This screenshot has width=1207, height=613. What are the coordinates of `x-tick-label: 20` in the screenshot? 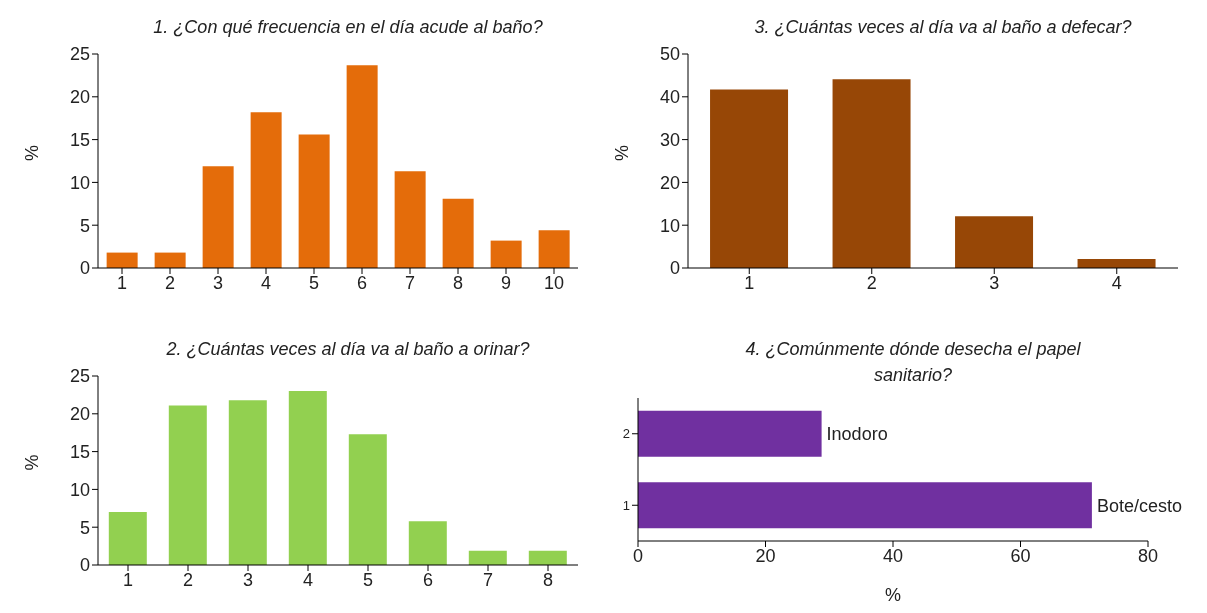 It's located at (765, 555).